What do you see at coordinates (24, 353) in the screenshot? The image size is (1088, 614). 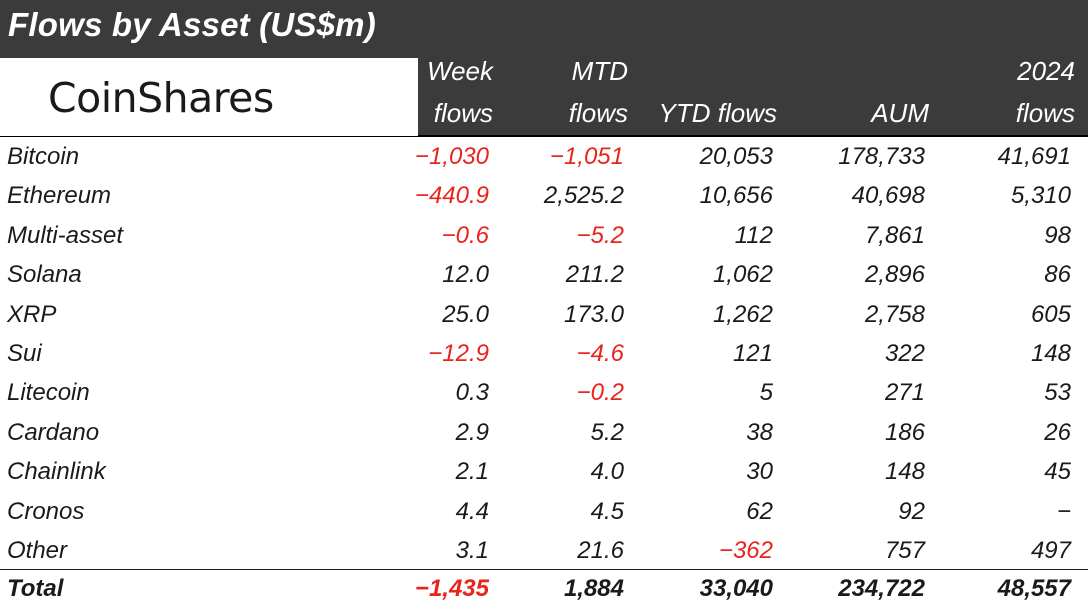 I see `asset-name: Sui` at bounding box center [24, 353].